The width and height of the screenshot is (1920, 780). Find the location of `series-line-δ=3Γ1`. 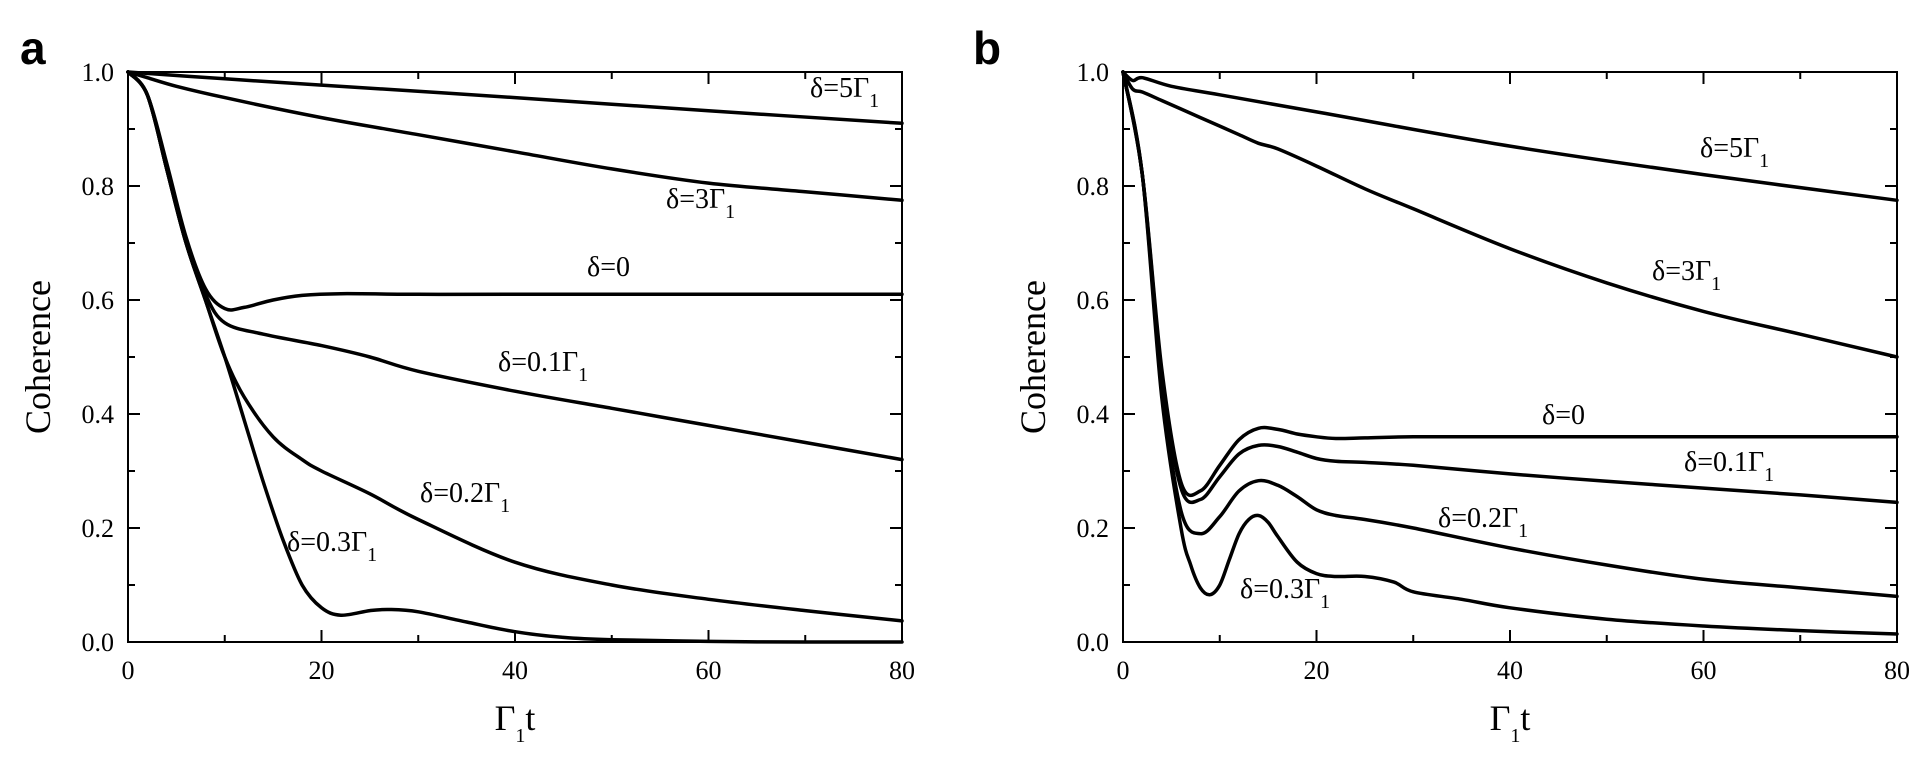

series-line-δ=3Γ1 is located at coordinates (515, 136).